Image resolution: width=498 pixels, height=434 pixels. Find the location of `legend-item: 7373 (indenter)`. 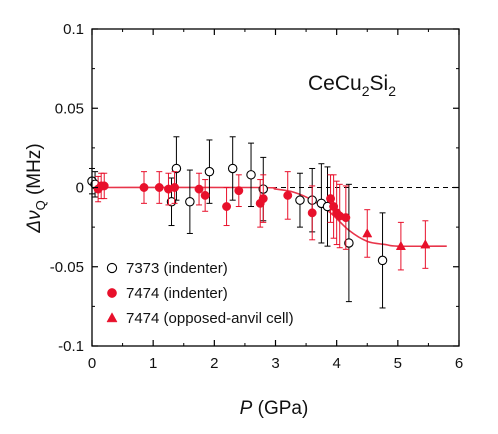

legend-item: 7373 (indenter) is located at coordinates (167, 268).